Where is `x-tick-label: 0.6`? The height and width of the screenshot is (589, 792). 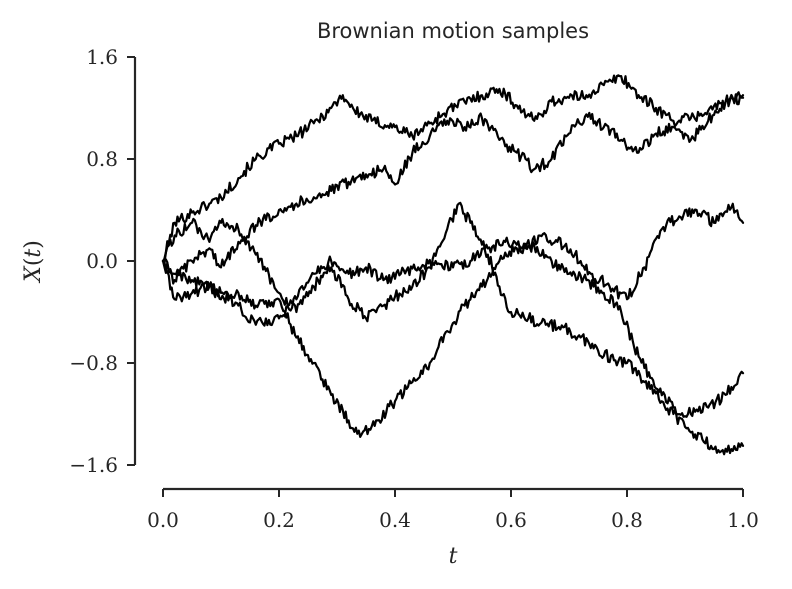
x-tick-label: 0.6 is located at coordinates (511, 520).